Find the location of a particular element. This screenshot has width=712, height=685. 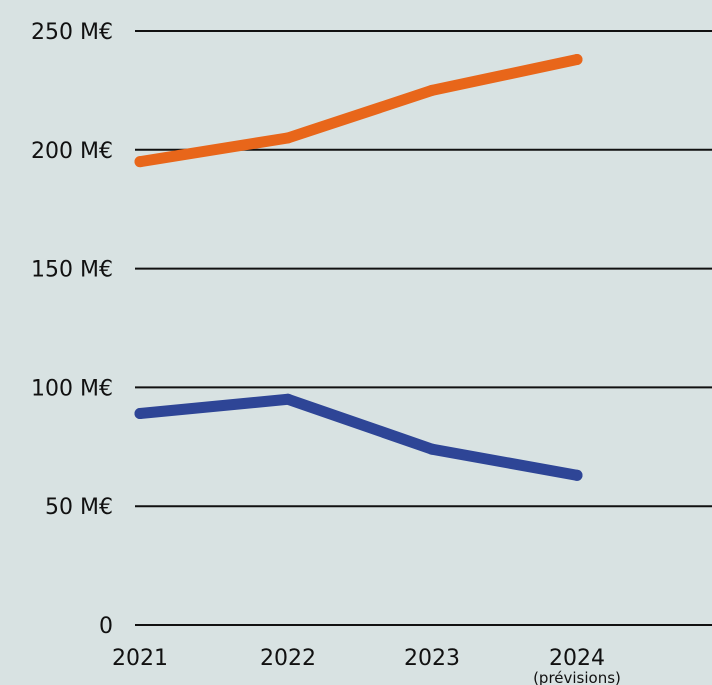

x-axis-tick-labels: 2021 2022 2023 2024(prévisions) is located at coordinates (366, 665).